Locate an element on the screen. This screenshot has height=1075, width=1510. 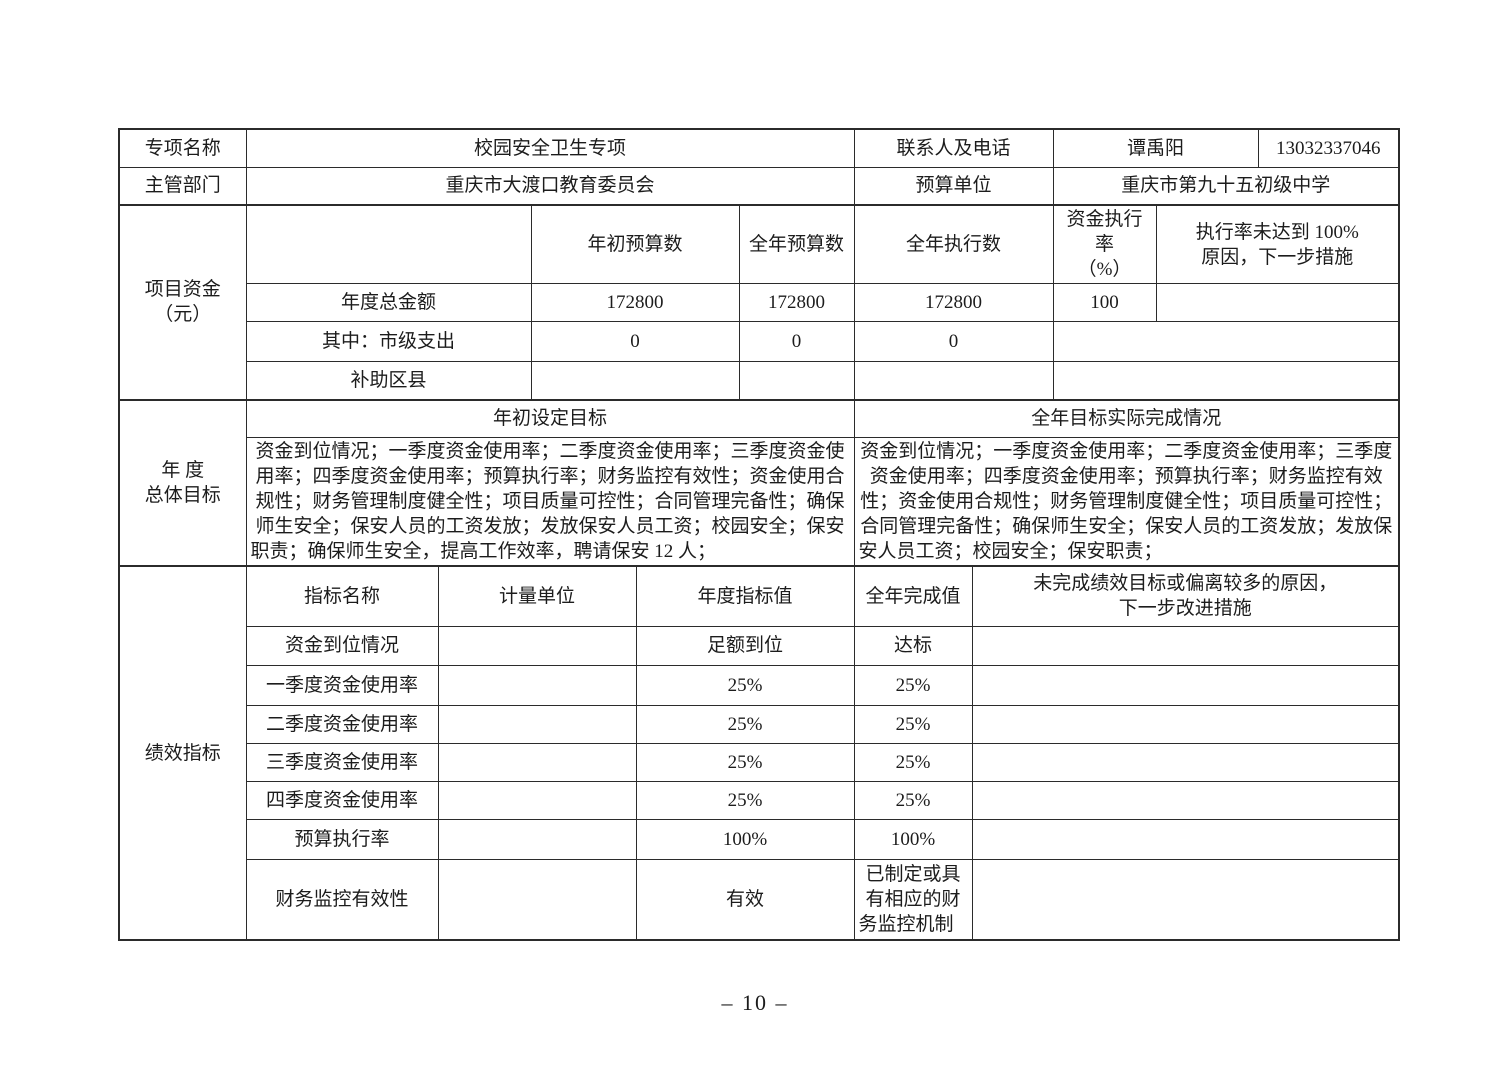
contact-label: 联系人及电话 is located at coordinates (953, 148).